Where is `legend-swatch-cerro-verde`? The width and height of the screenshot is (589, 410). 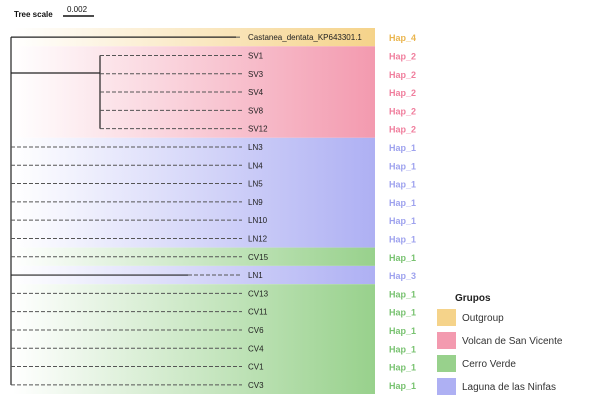
legend-swatch-cerro-verde is located at coordinates (446, 363).